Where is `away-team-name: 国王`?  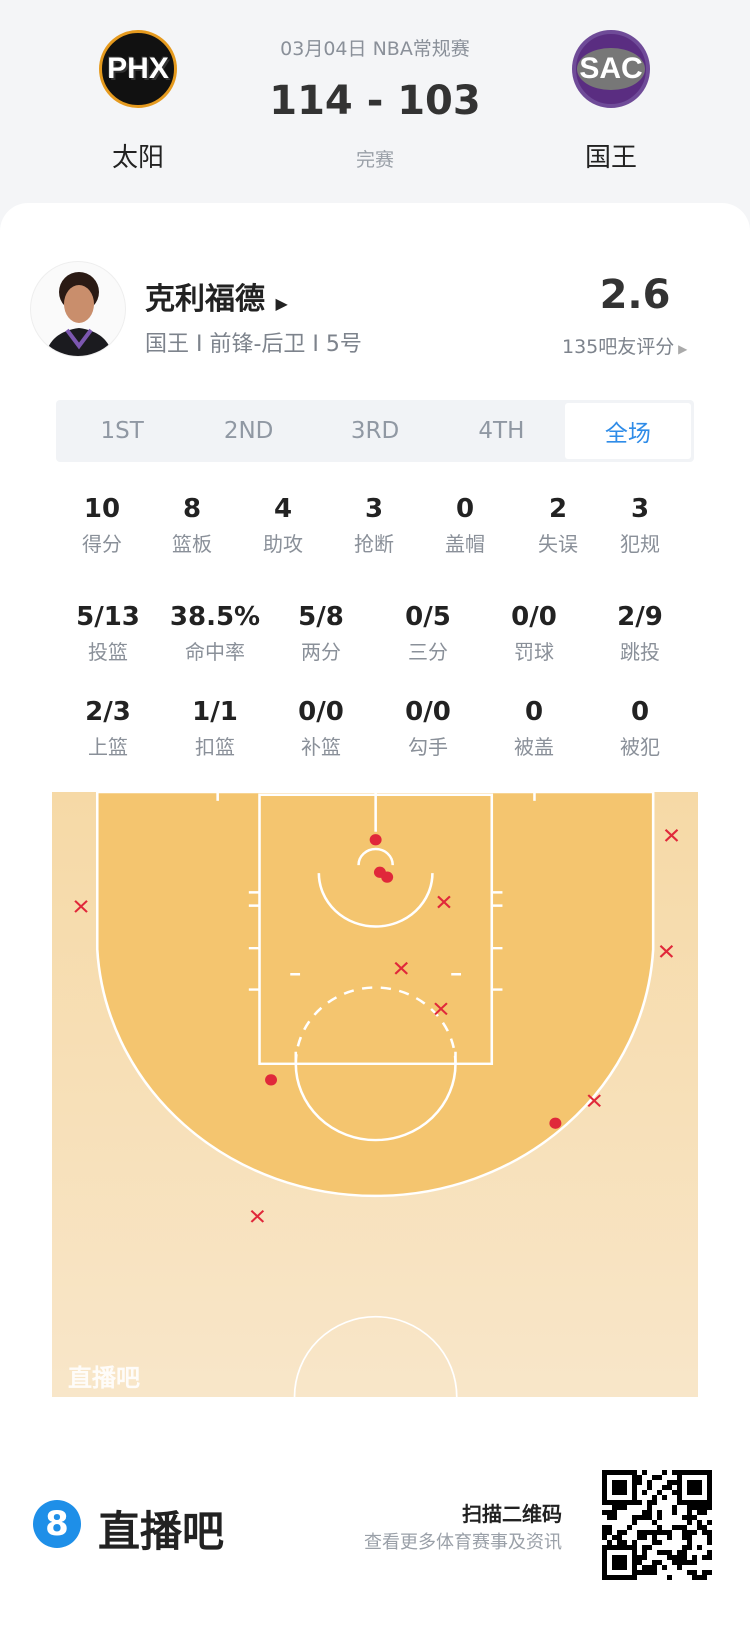
away-team-name: 国王 is located at coordinates (610, 158).